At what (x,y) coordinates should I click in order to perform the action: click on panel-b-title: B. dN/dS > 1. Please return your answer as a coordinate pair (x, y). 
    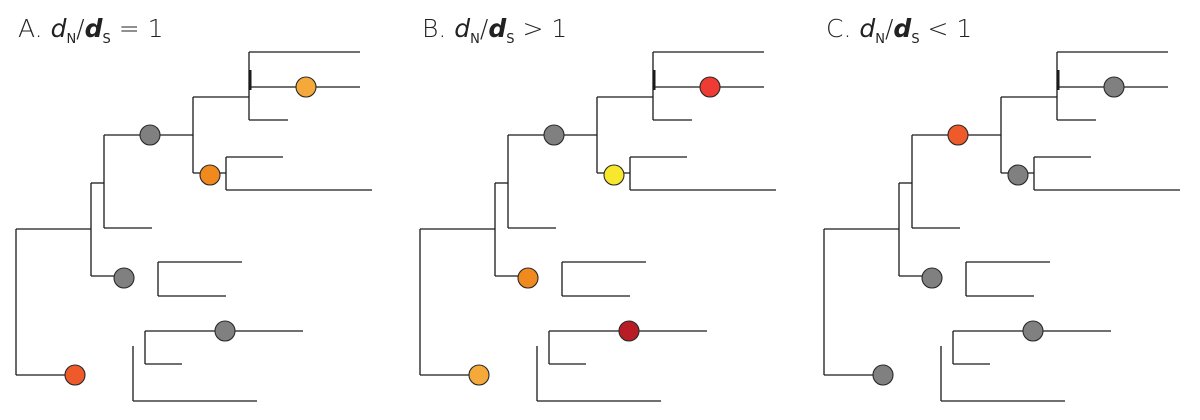
    Looking at the image, I should click on (495, 30).